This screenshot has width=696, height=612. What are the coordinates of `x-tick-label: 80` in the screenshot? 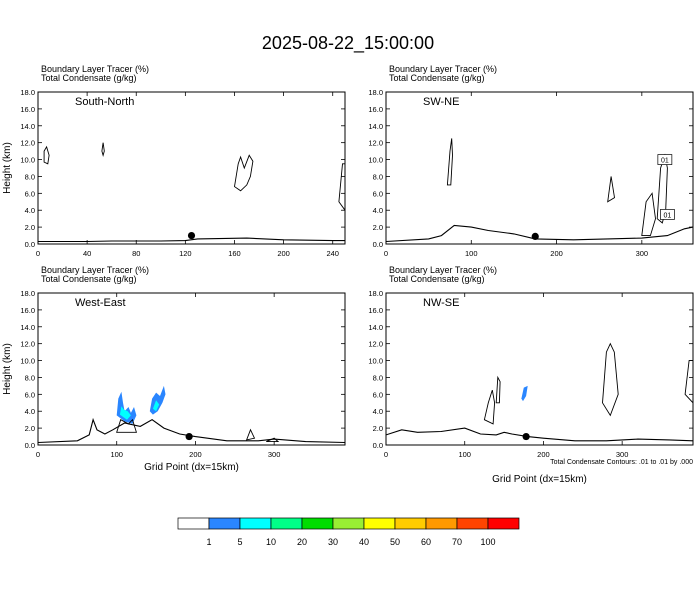 It's located at (136, 253).